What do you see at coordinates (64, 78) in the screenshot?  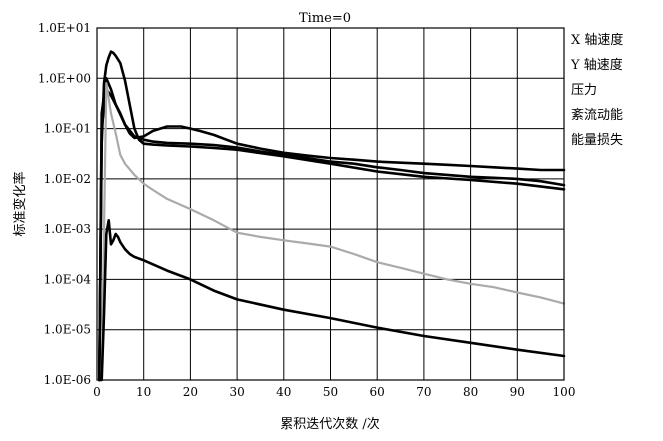 I see `y-tick-label: 1.0E+00` at bounding box center [64, 78].